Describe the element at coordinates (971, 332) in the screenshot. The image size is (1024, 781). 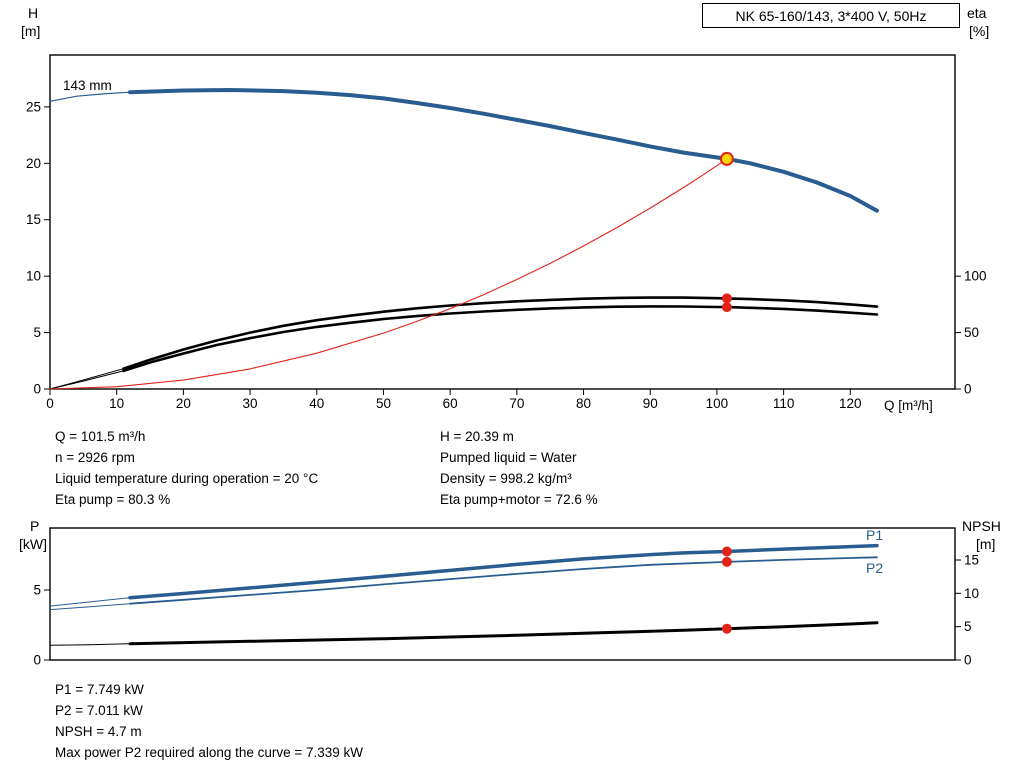
I see `y2-tick-label: 50` at that location.